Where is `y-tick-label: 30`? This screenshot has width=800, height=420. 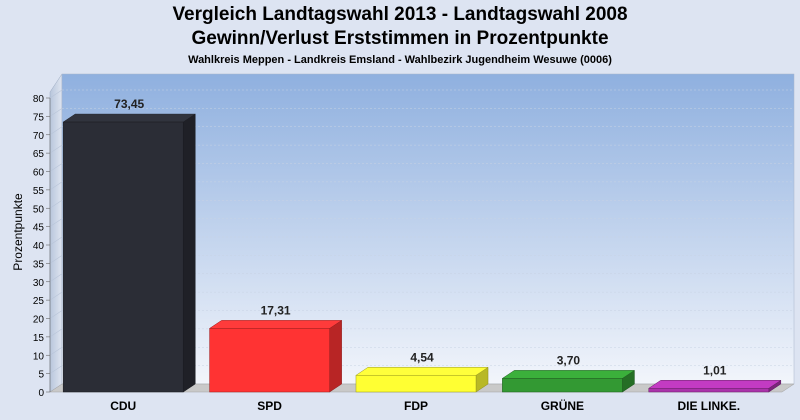 y-tick-label: 30 is located at coordinates (39, 283).